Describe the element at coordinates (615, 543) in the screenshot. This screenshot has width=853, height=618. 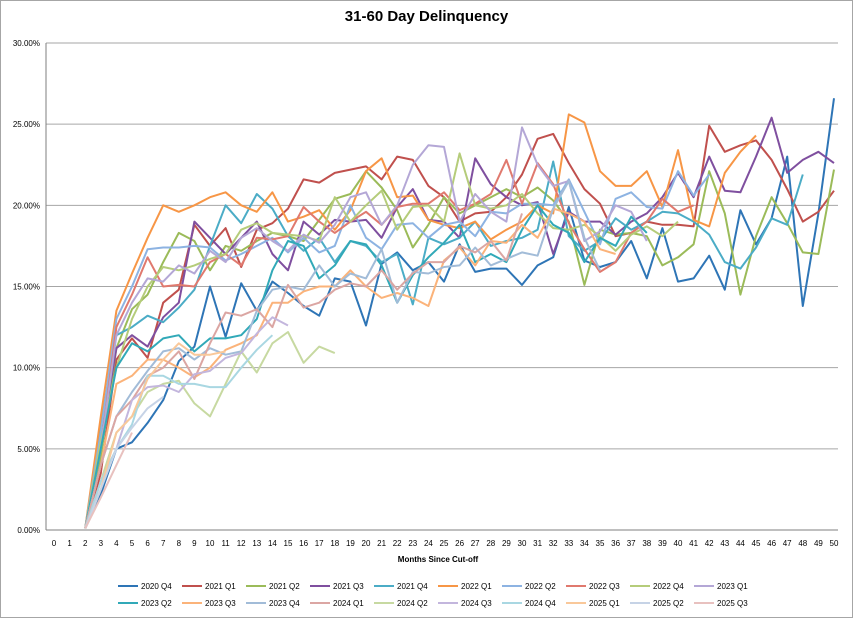
I see `x-tick-label: 36` at that location.